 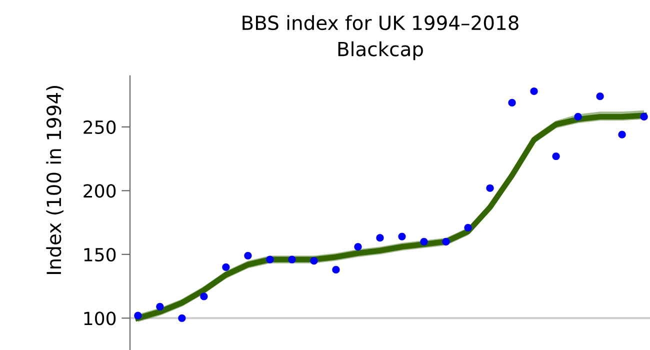 I want to click on y-tick-label: 250, so click(x=100, y=127).